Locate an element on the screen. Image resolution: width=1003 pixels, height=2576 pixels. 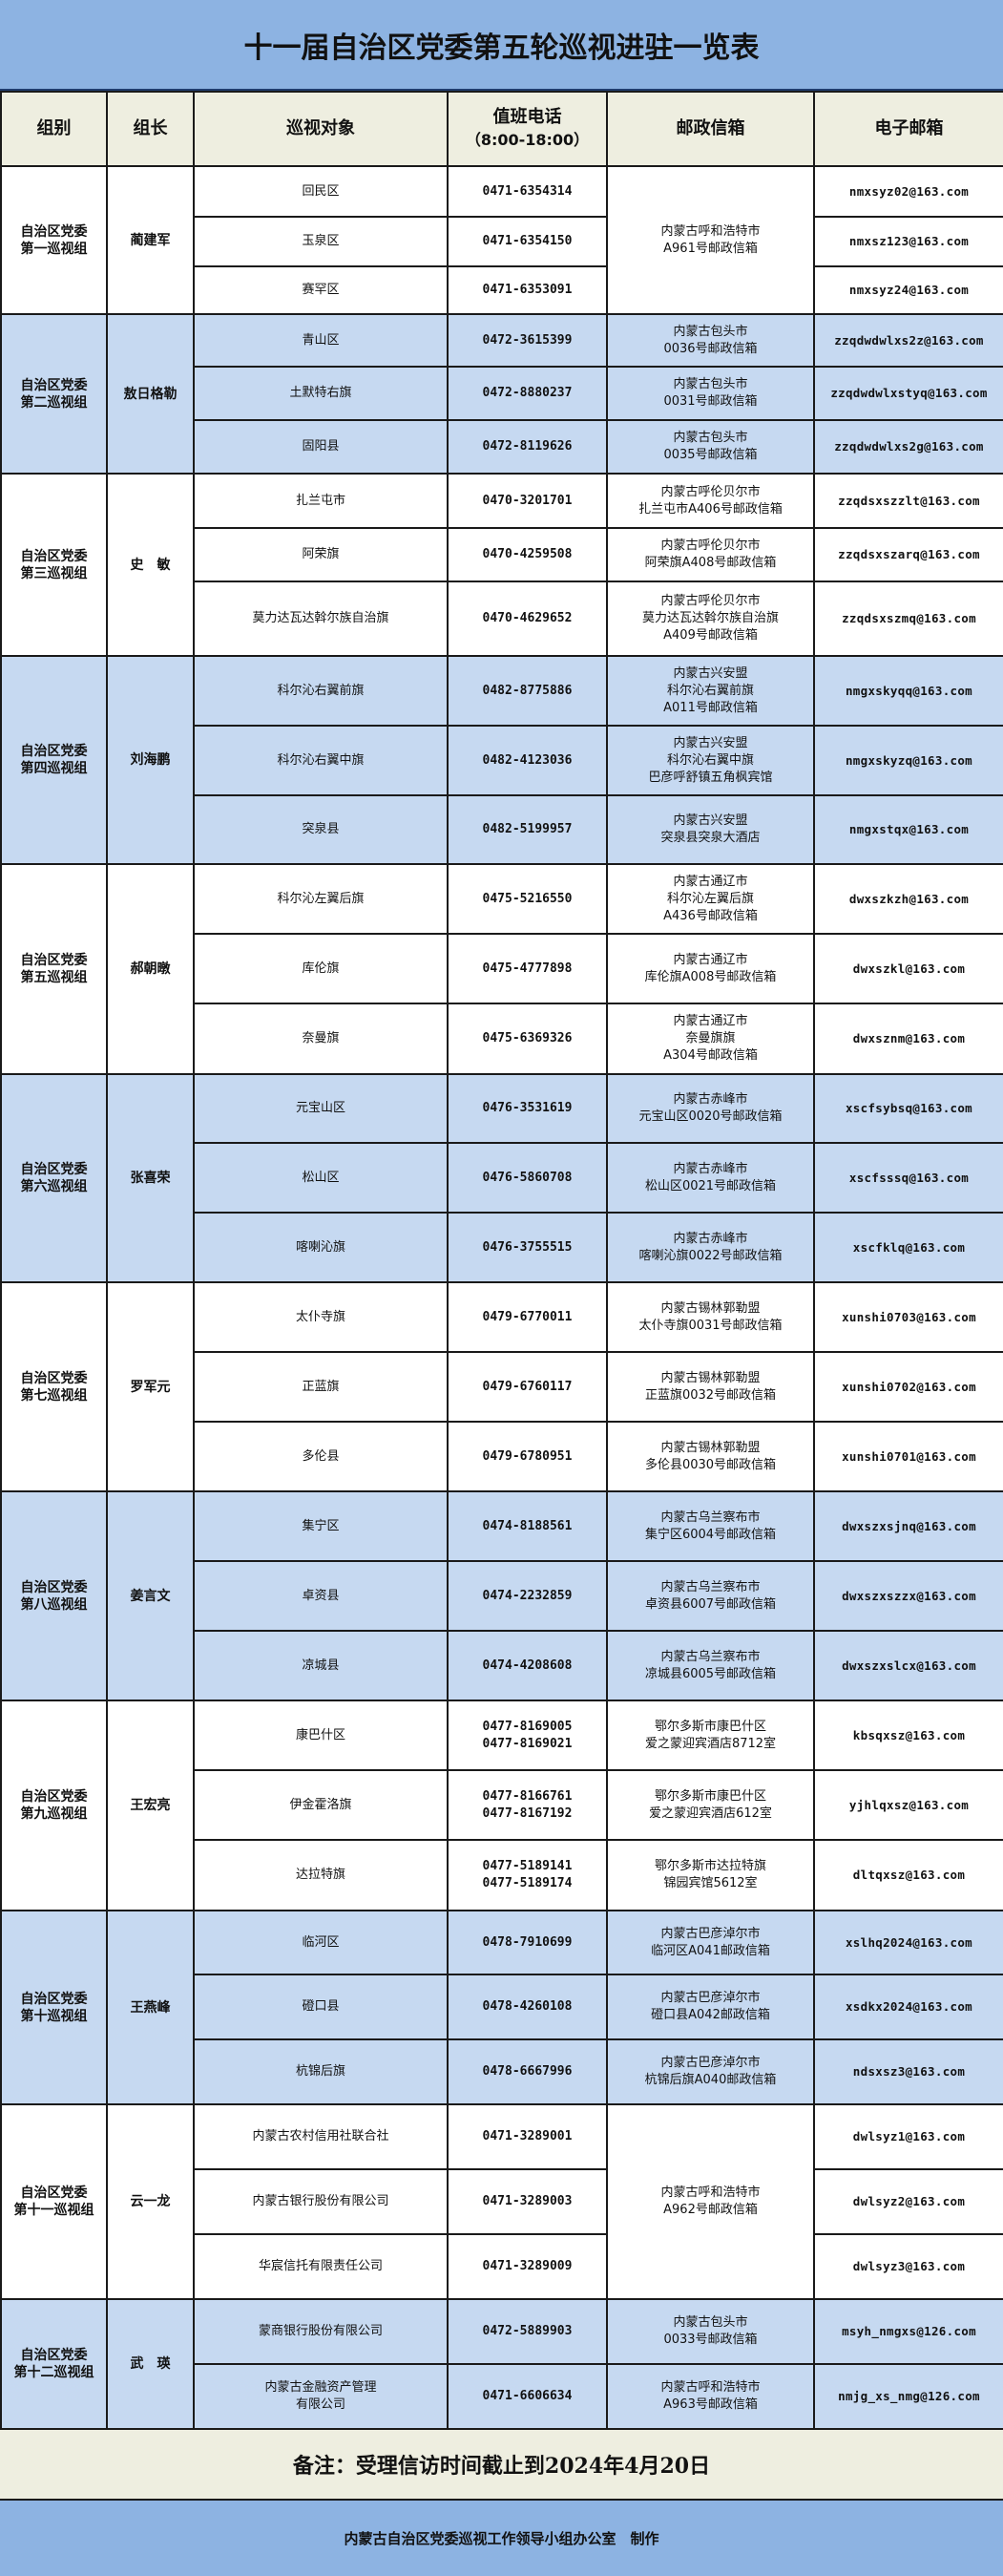
email-address: xscfsybsq@163.com is located at coordinates (908, 1108).